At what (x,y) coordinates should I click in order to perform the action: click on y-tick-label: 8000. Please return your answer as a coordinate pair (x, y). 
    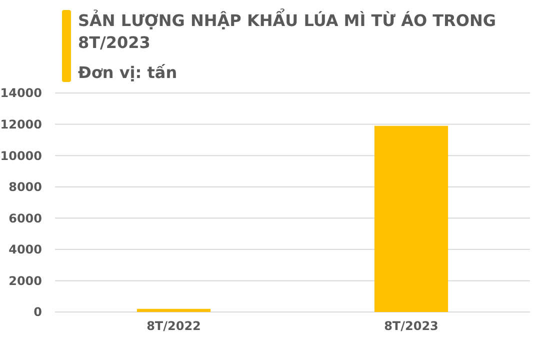
    Looking at the image, I should click on (25, 187).